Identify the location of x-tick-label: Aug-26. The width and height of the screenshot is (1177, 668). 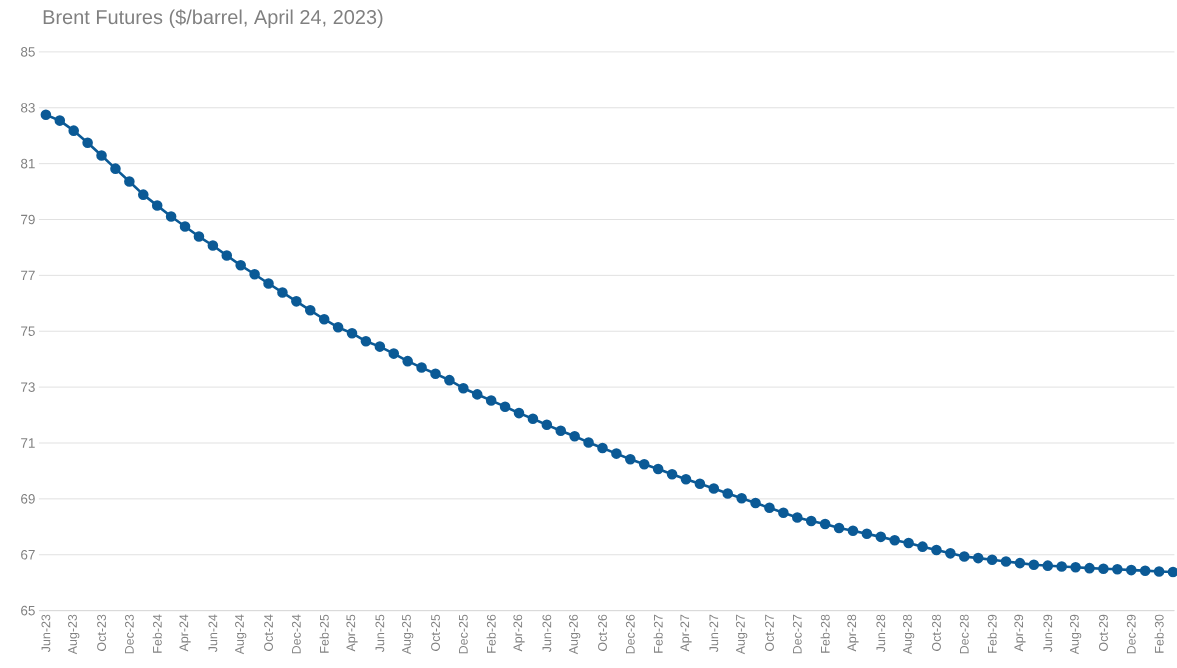
(575, 634).